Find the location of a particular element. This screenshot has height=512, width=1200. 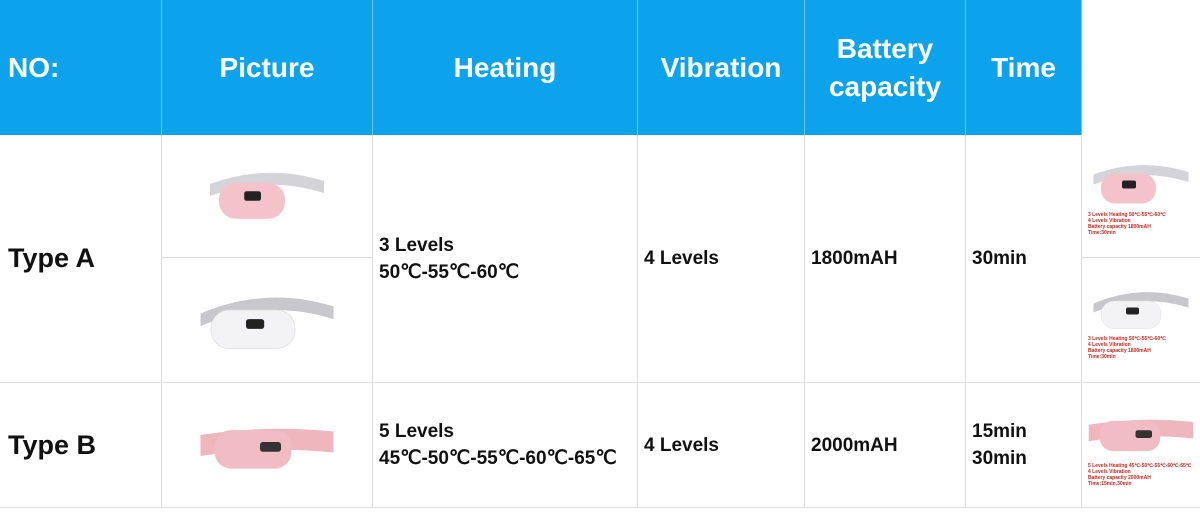

header-cell: Battery capacity is located at coordinates (885, 67).